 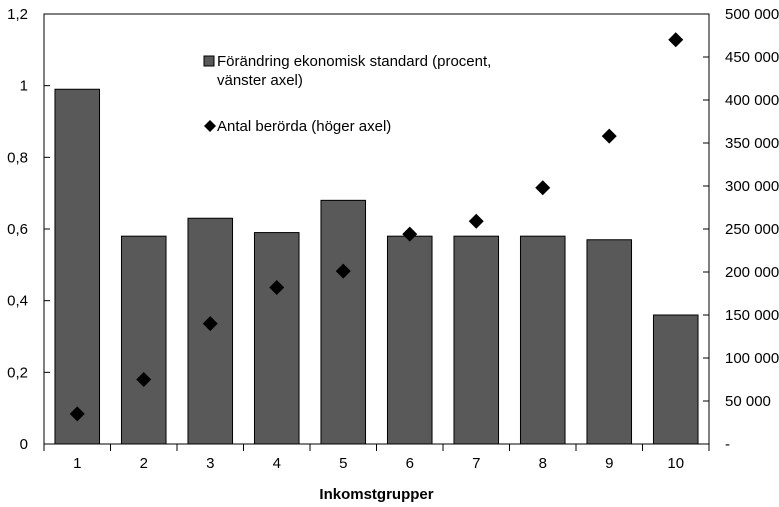 I want to click on x-tick-label: 1, so click(x=77, y=463).